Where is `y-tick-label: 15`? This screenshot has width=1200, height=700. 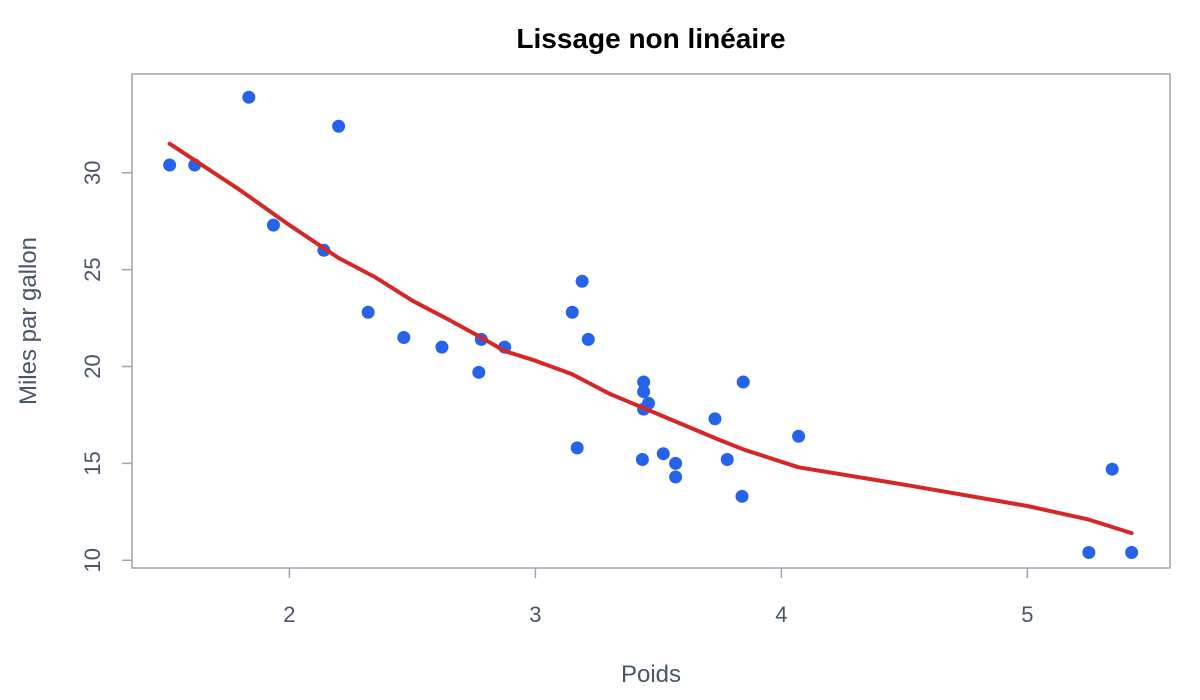 y-tick-label: 15 is located at coordinates (92, 463).